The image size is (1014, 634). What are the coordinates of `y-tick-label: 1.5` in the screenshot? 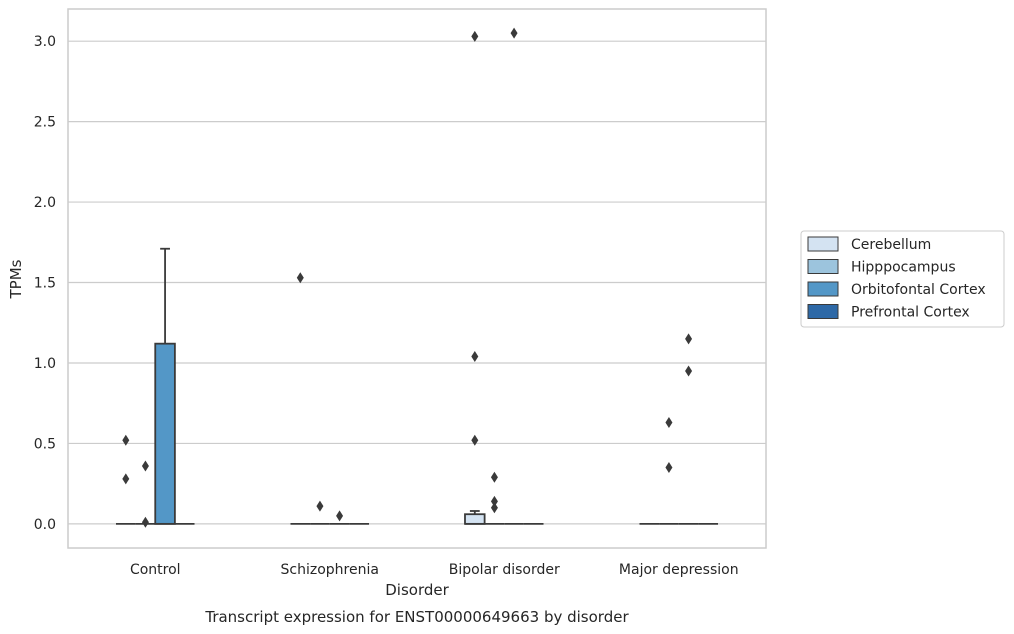 It's located at (45, 284).